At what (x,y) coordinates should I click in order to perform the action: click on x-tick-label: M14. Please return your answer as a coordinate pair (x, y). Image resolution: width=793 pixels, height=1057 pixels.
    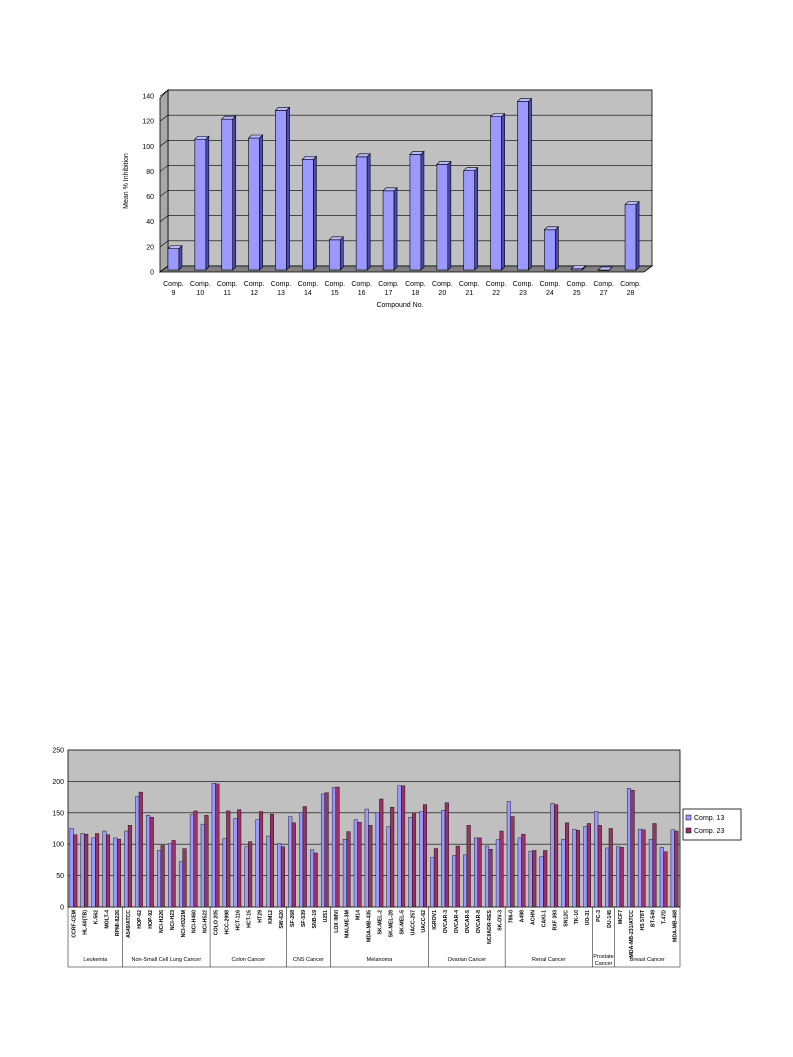
    Looking at the image, I should click on (359, 915).